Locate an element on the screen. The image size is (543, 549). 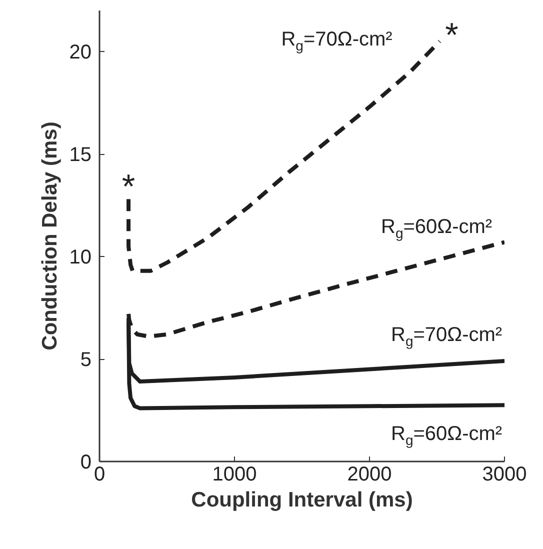
x-tick-label: 0 is located at coordinates (100, 475).